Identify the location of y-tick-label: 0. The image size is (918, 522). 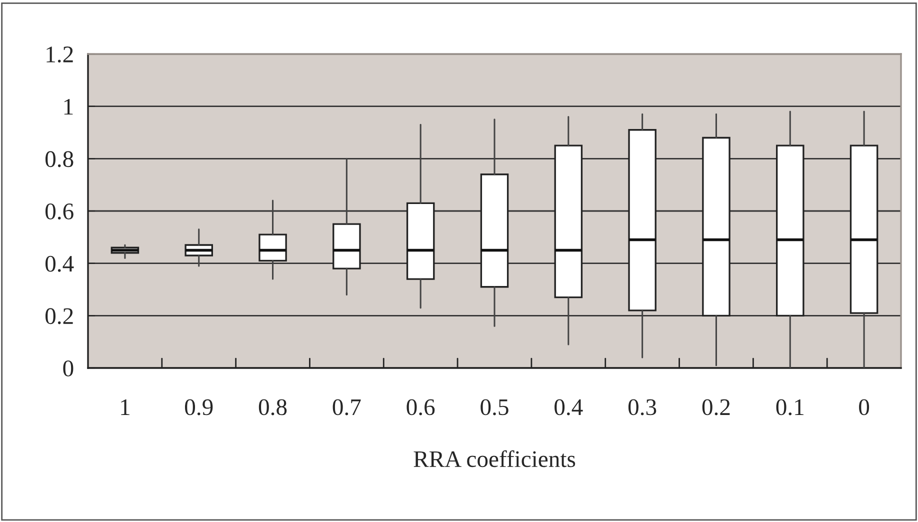
(68, 368).